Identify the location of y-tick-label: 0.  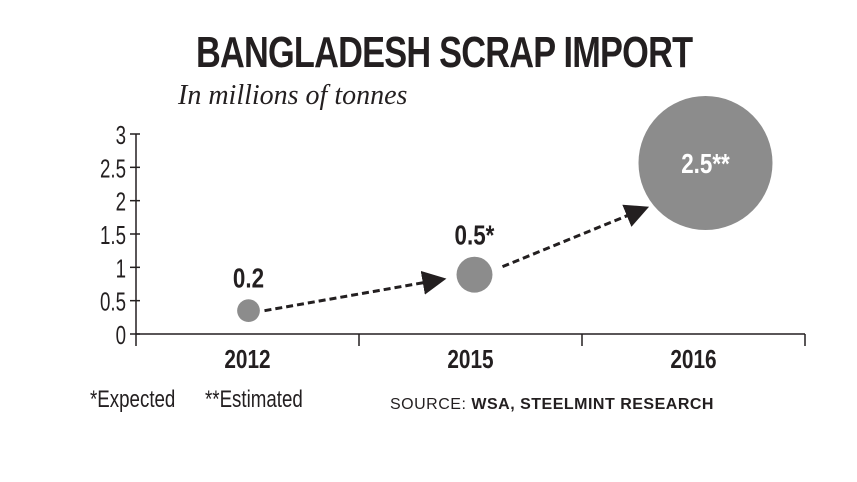
(121, 335).